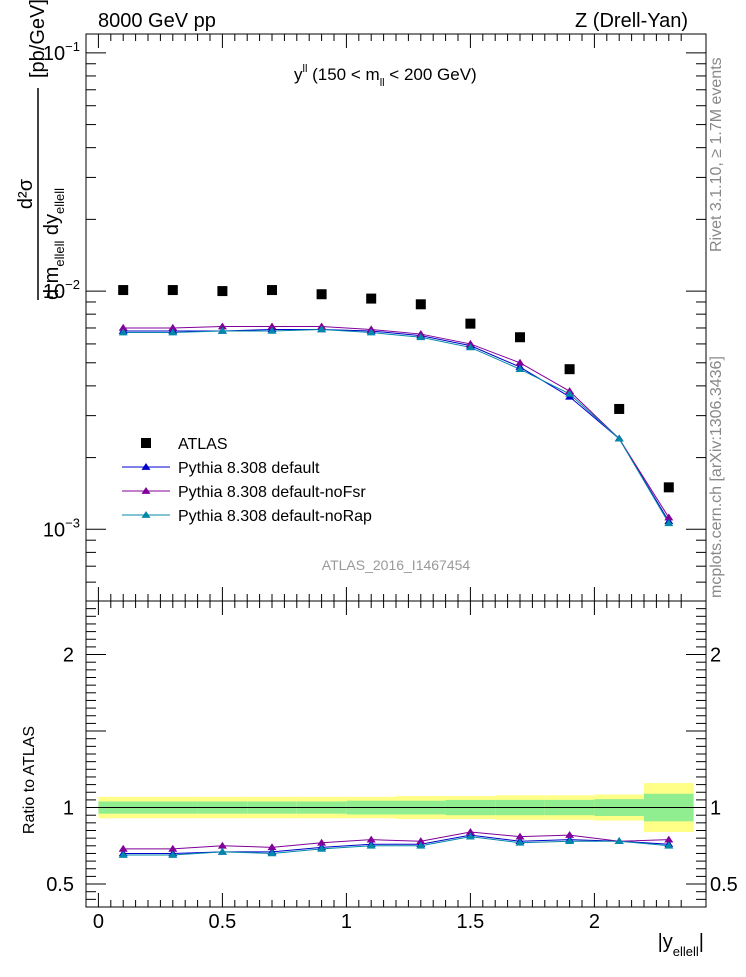  Describe the element at coordinates (61, 52) in the screenshot. I see `y-tick-label: 10⁻¹` at that location.